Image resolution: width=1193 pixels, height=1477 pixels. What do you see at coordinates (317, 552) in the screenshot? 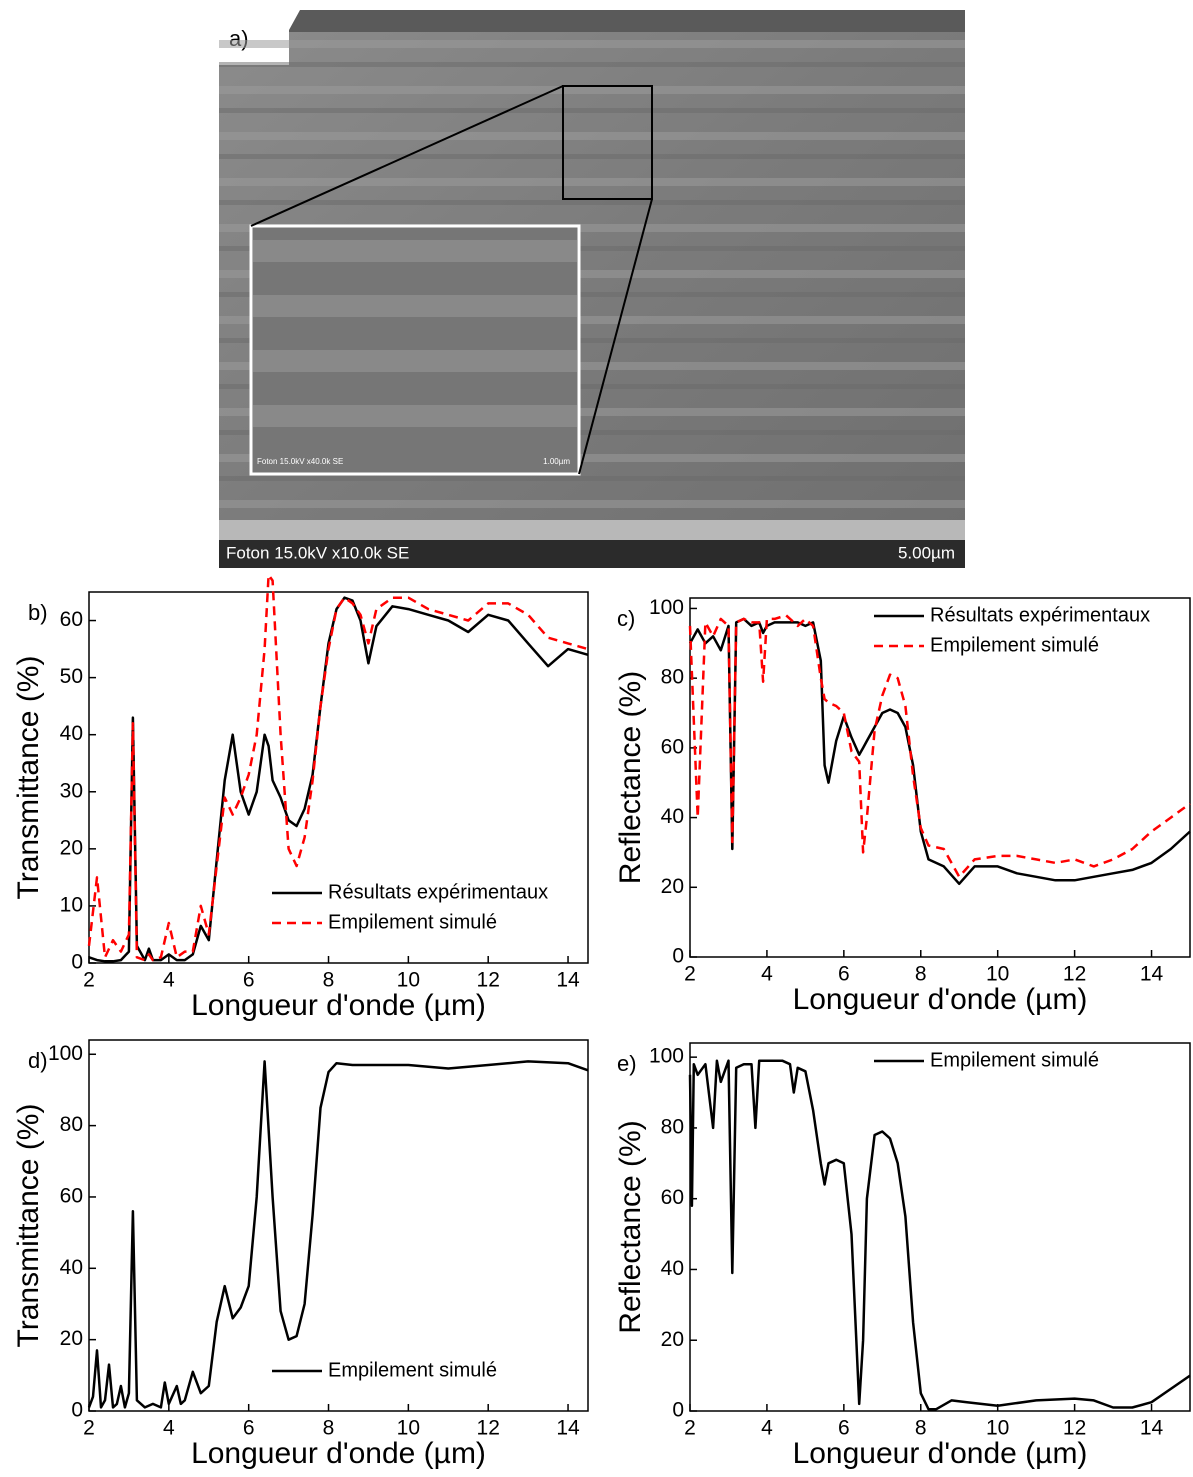
I see `sem-caption: Foton 15.0kV x10.0k SE` at bounding box center [317, 552].